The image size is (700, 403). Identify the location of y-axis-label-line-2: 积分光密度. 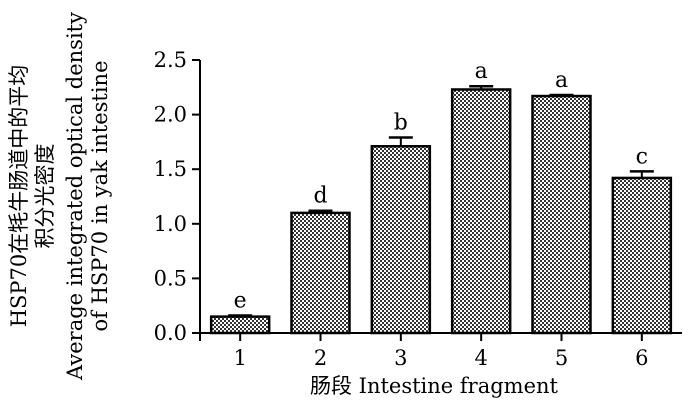
(45, 196).